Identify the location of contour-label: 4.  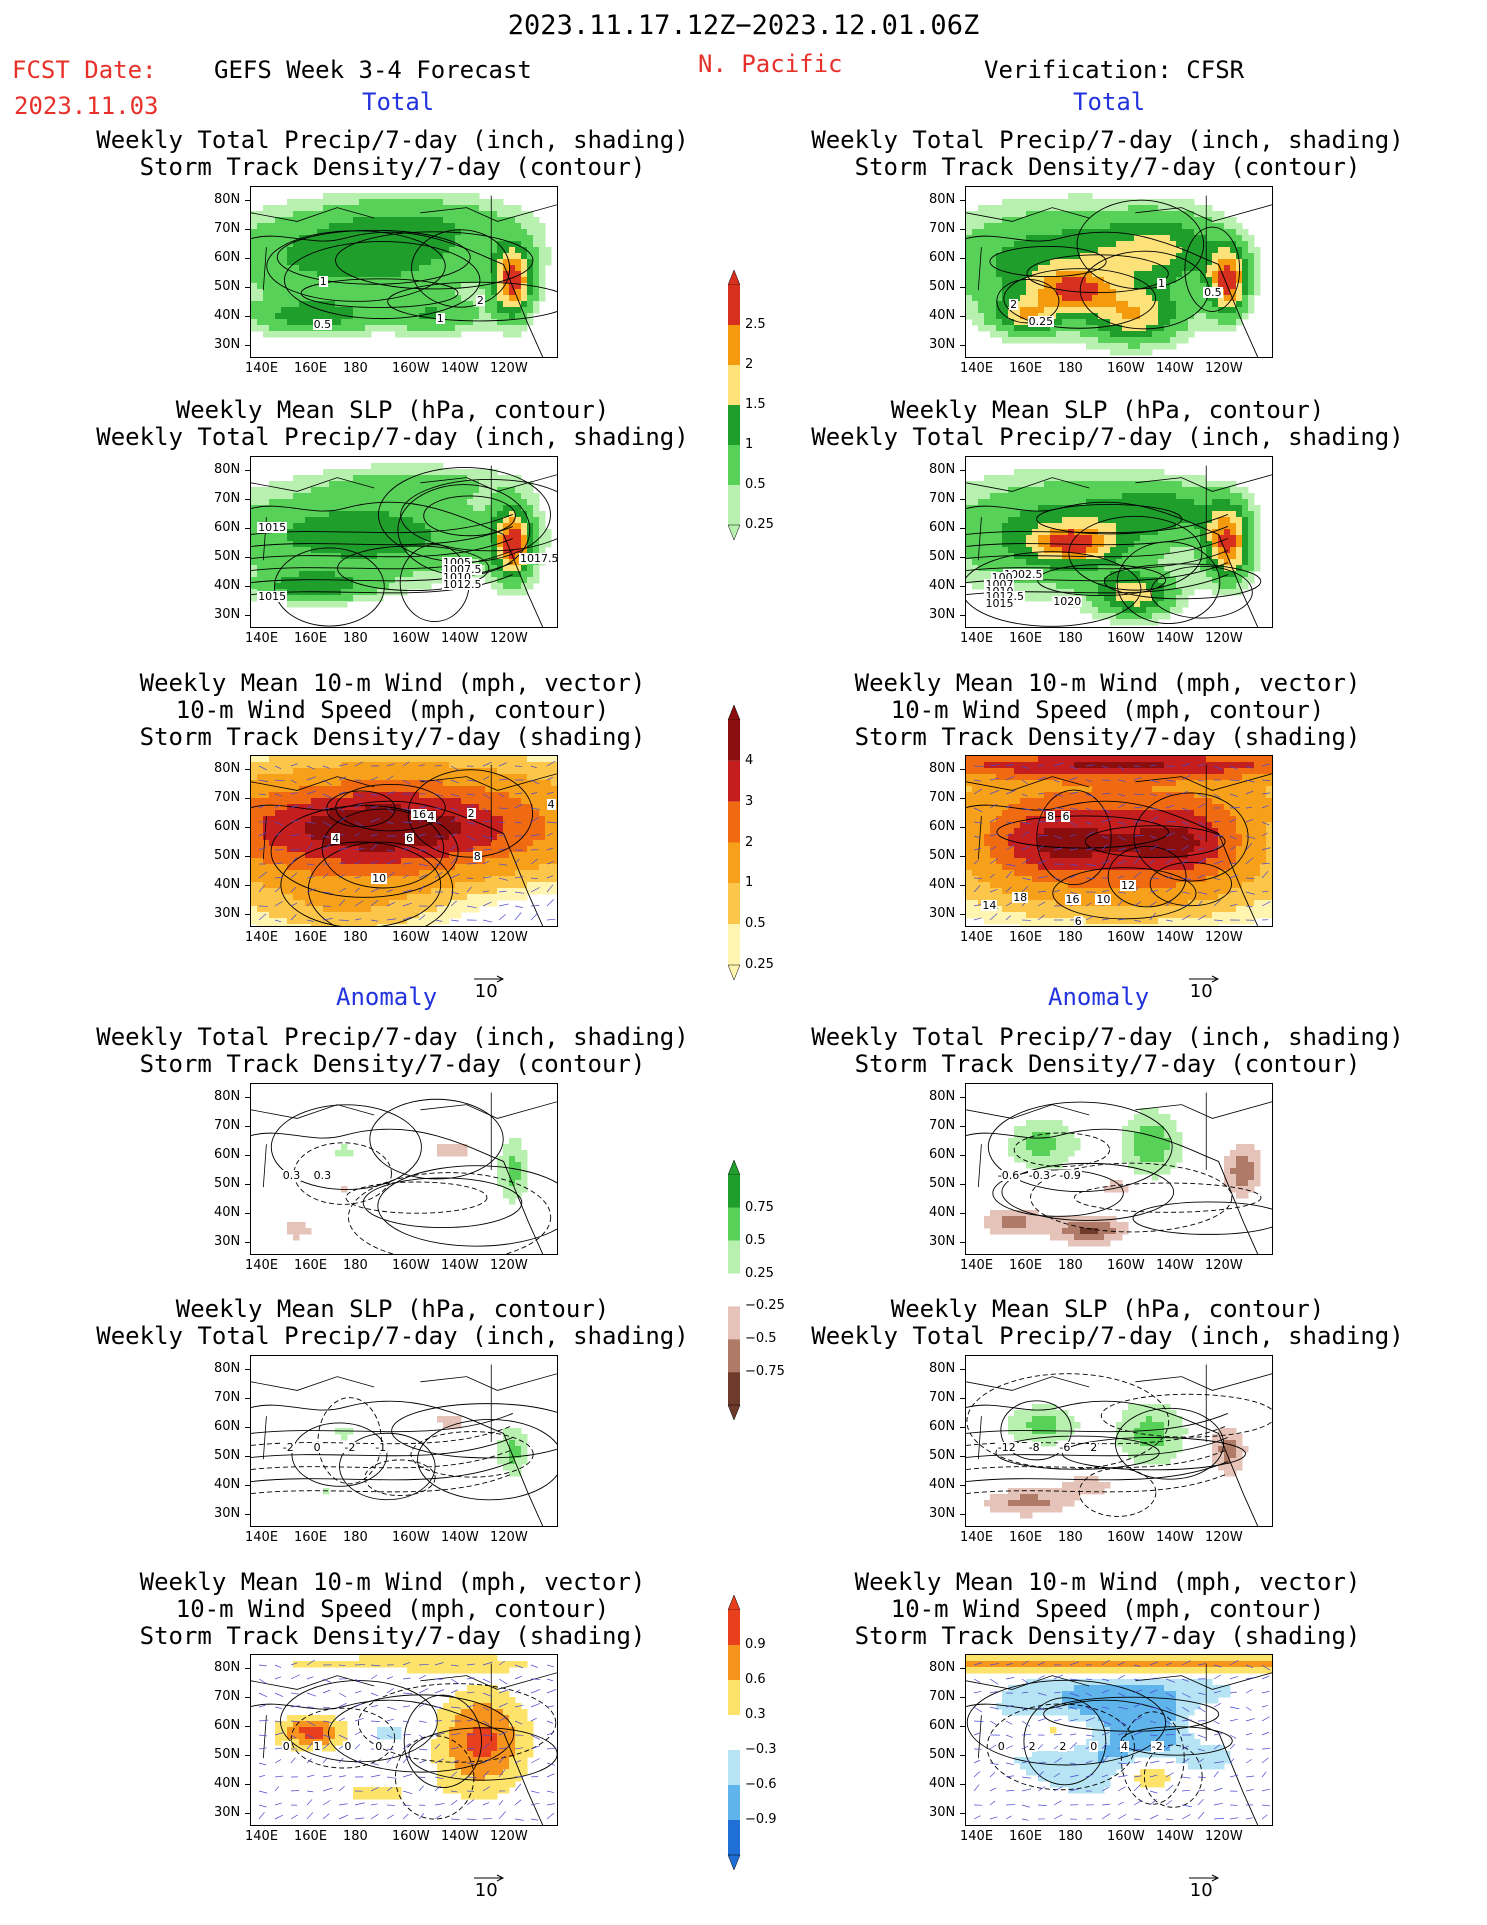
(431, 817).